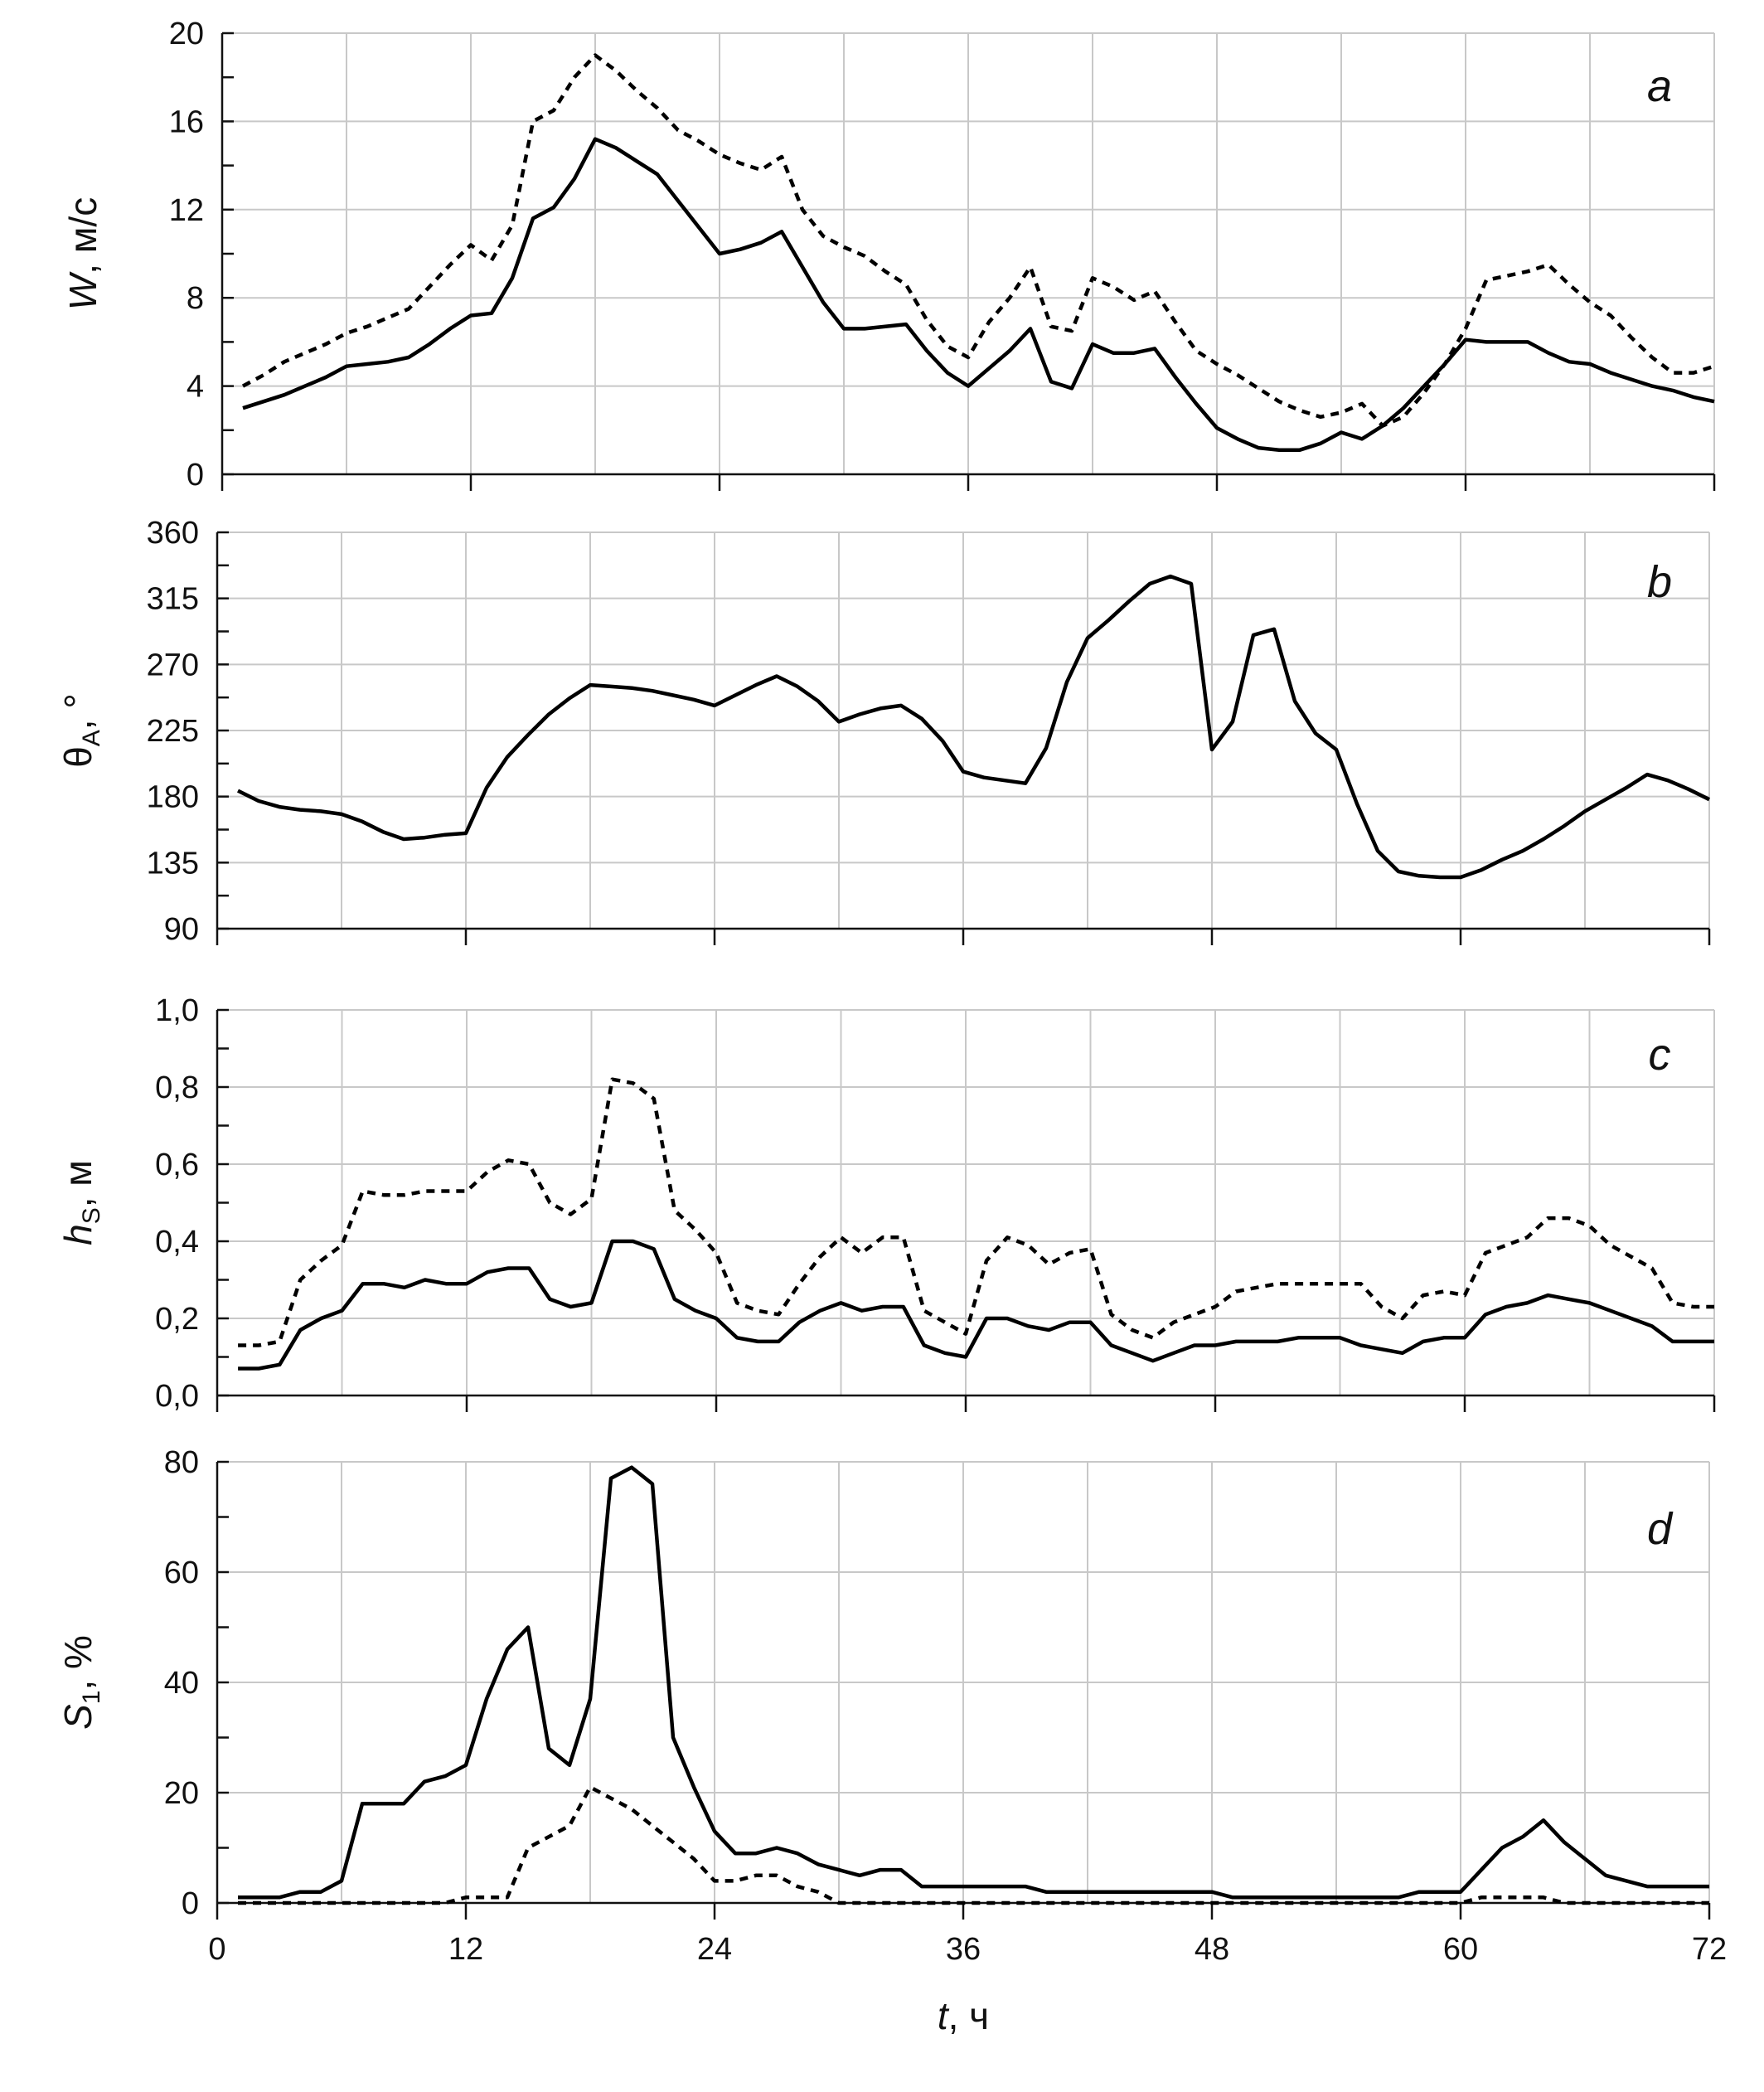 The width and height of the screenshot is (1764, 2092). What do you see at coordinates (91, 738) in the screenshot?
I see `y-axis-title-subscript: A` at bounding box center [91, 738].